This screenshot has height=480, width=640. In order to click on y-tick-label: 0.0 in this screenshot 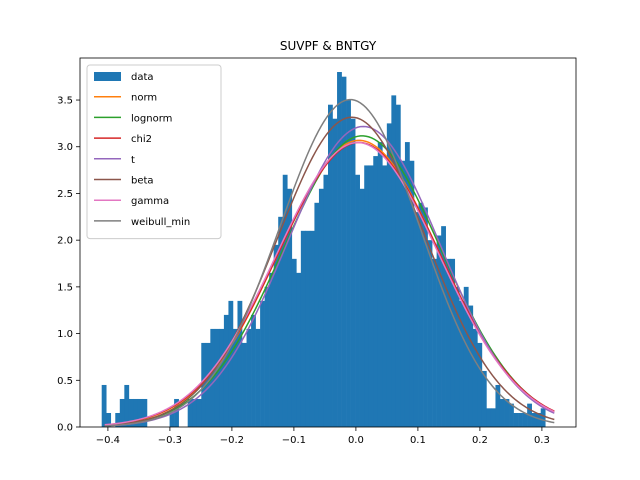, I will do `click(65, 428)`.